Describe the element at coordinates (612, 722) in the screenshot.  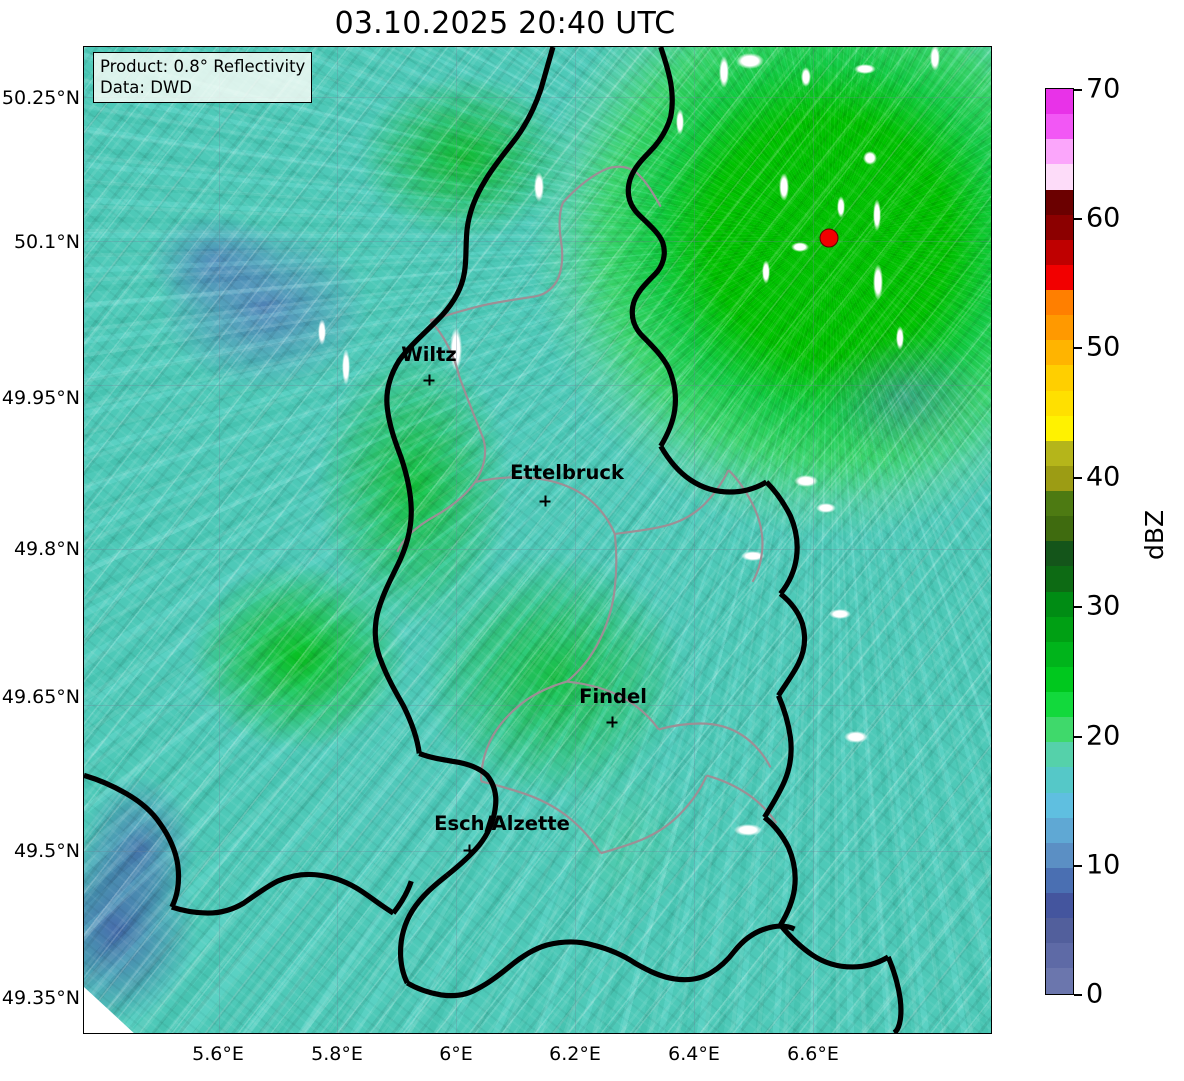
I see `city-marker-findel` at that location.